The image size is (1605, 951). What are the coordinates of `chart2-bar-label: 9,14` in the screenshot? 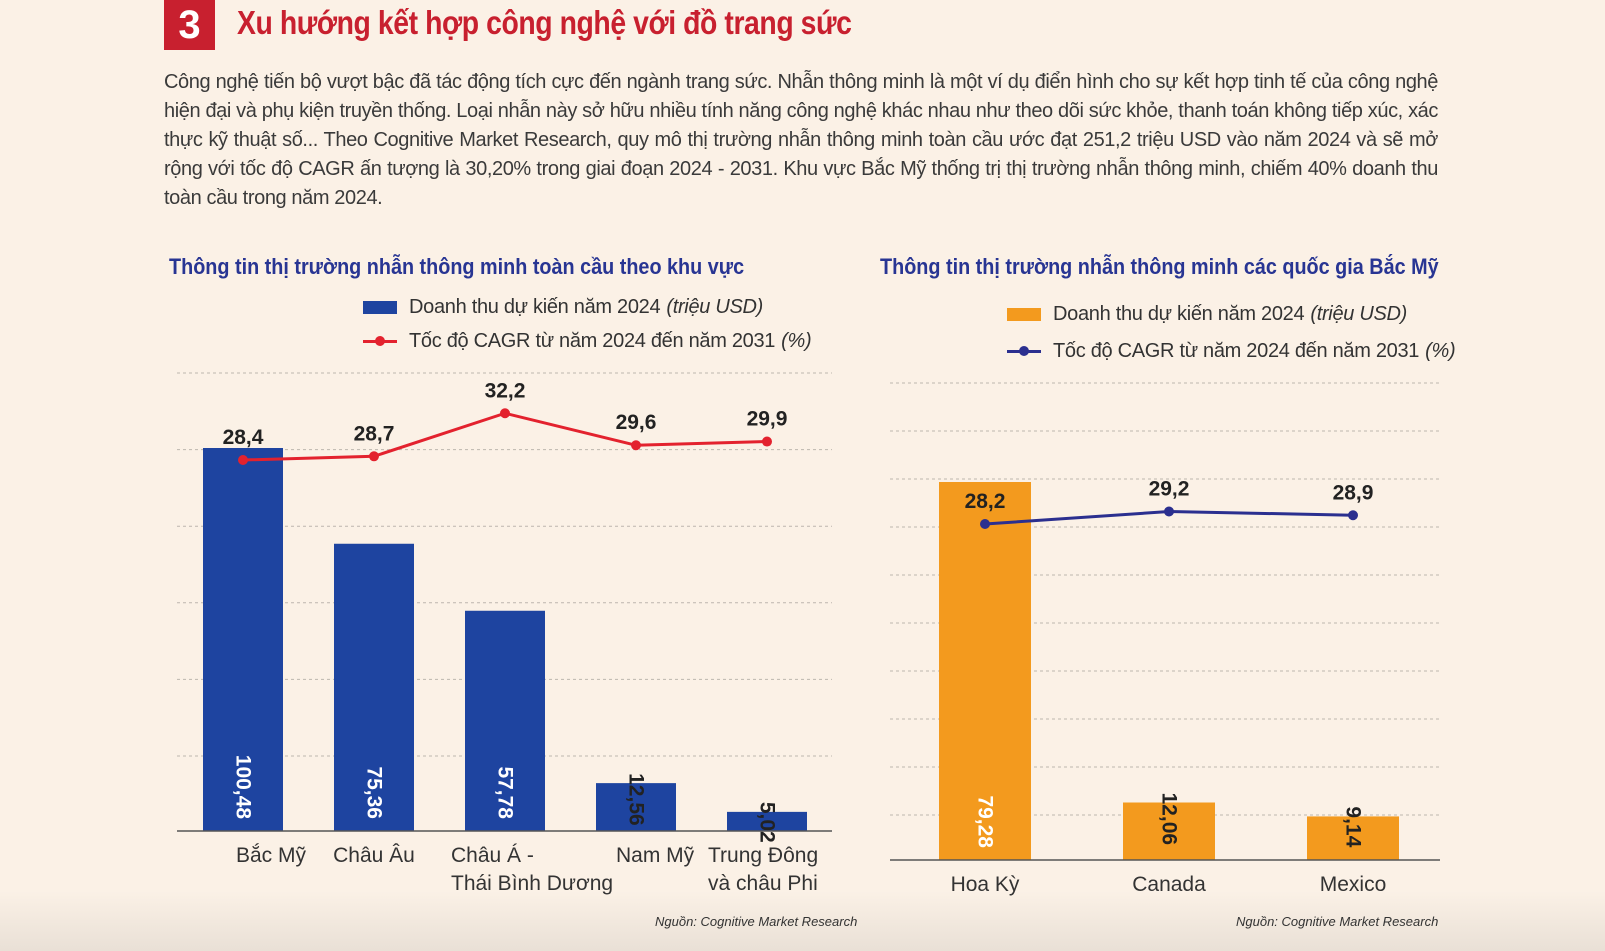 It's located at (1353, 826).